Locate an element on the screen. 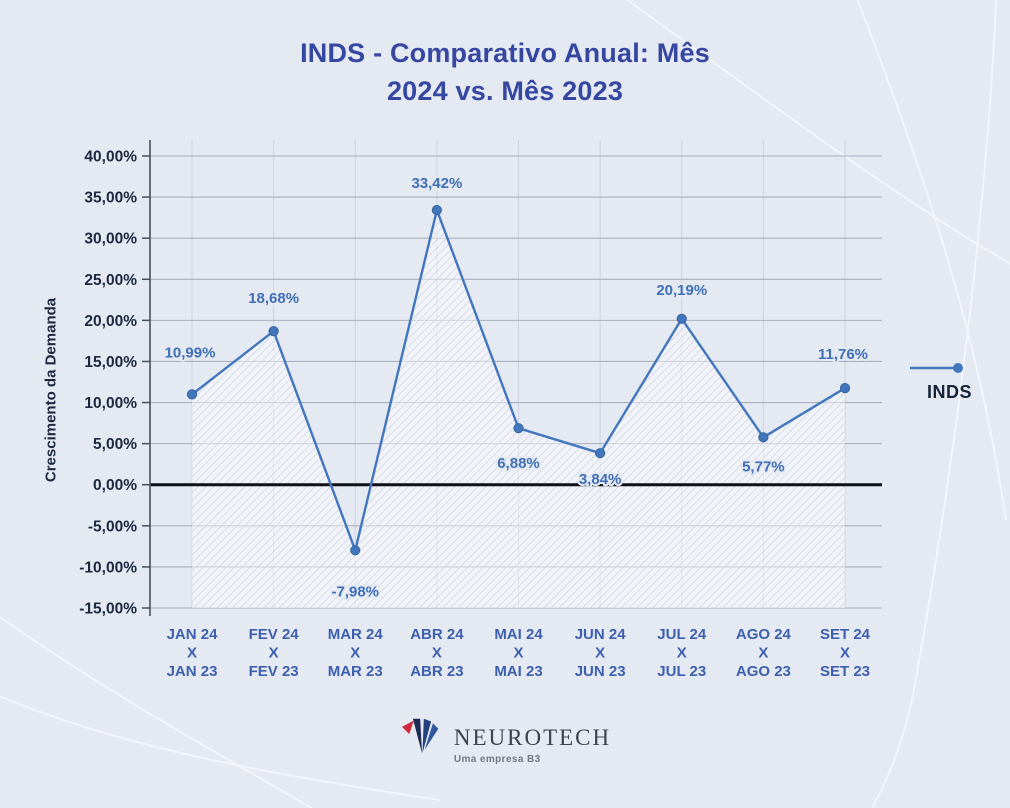  x-category-label: MAR 24 X MAR 23 is located at coordinates (356, 653).